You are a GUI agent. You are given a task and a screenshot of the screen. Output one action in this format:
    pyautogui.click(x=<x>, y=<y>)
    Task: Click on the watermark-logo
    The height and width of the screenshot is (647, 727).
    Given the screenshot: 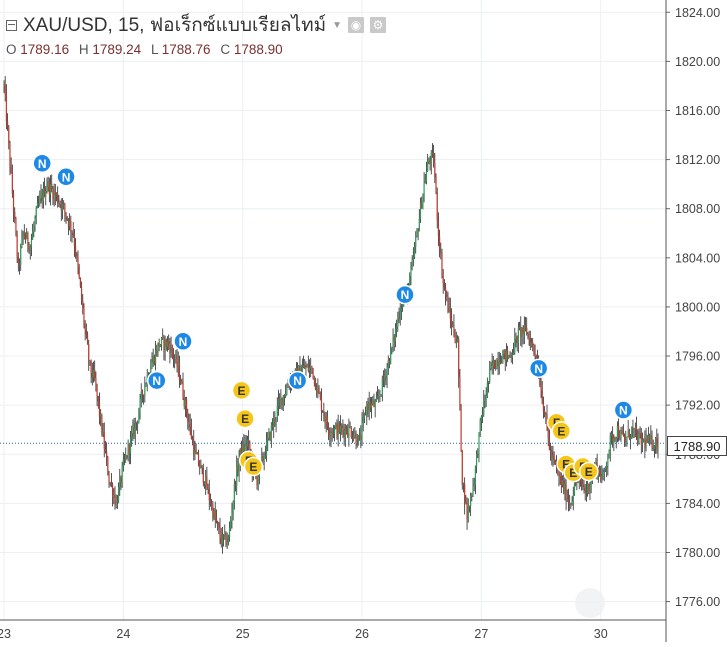 What is the action you would take?
    pyautogui.click(x=590, y=603)
    